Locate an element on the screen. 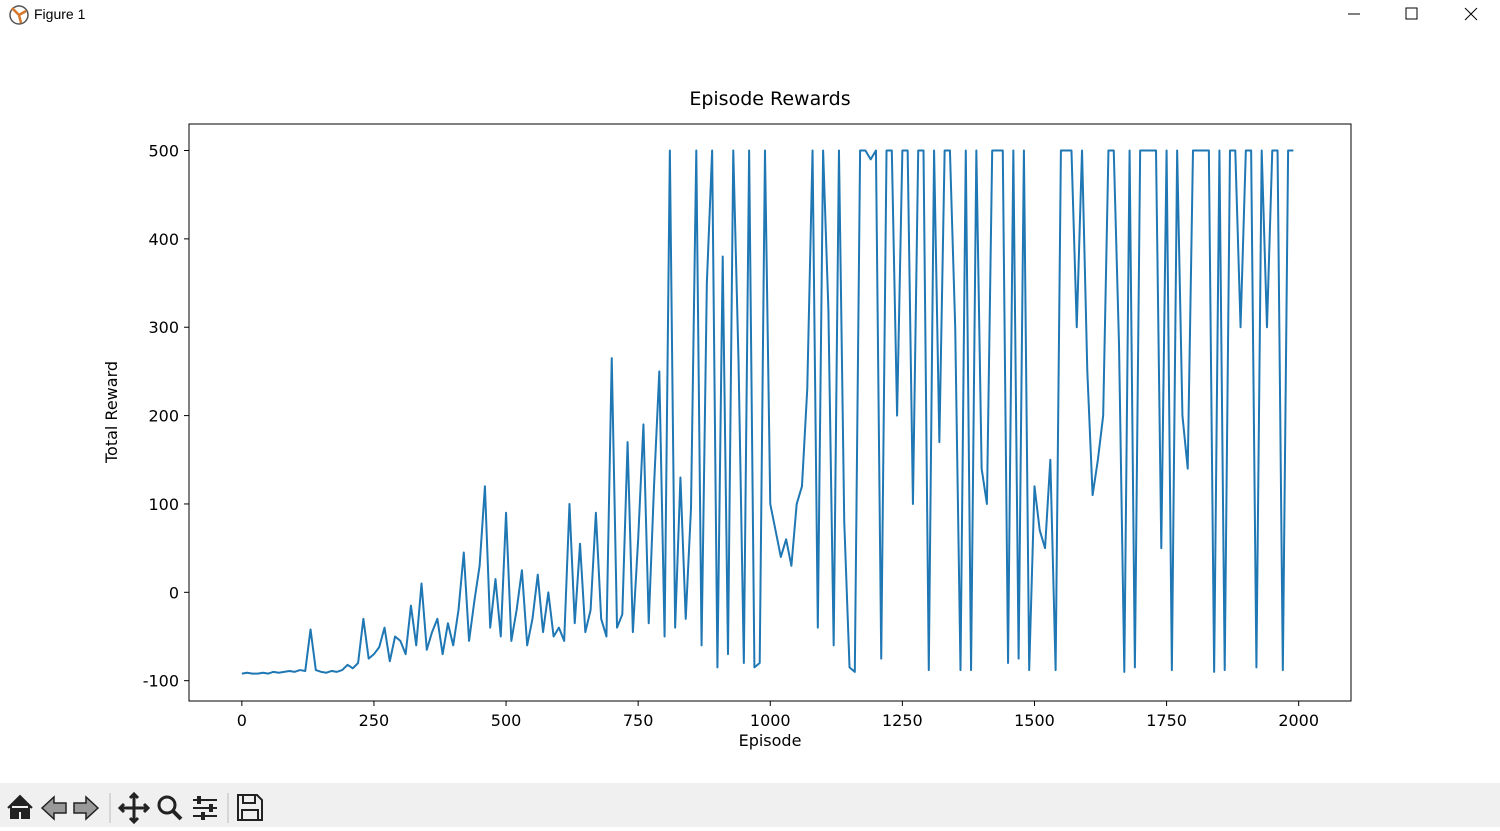 The image size is (1500, 831). y-tick-label: 100 is located at coordinates (163, 504).